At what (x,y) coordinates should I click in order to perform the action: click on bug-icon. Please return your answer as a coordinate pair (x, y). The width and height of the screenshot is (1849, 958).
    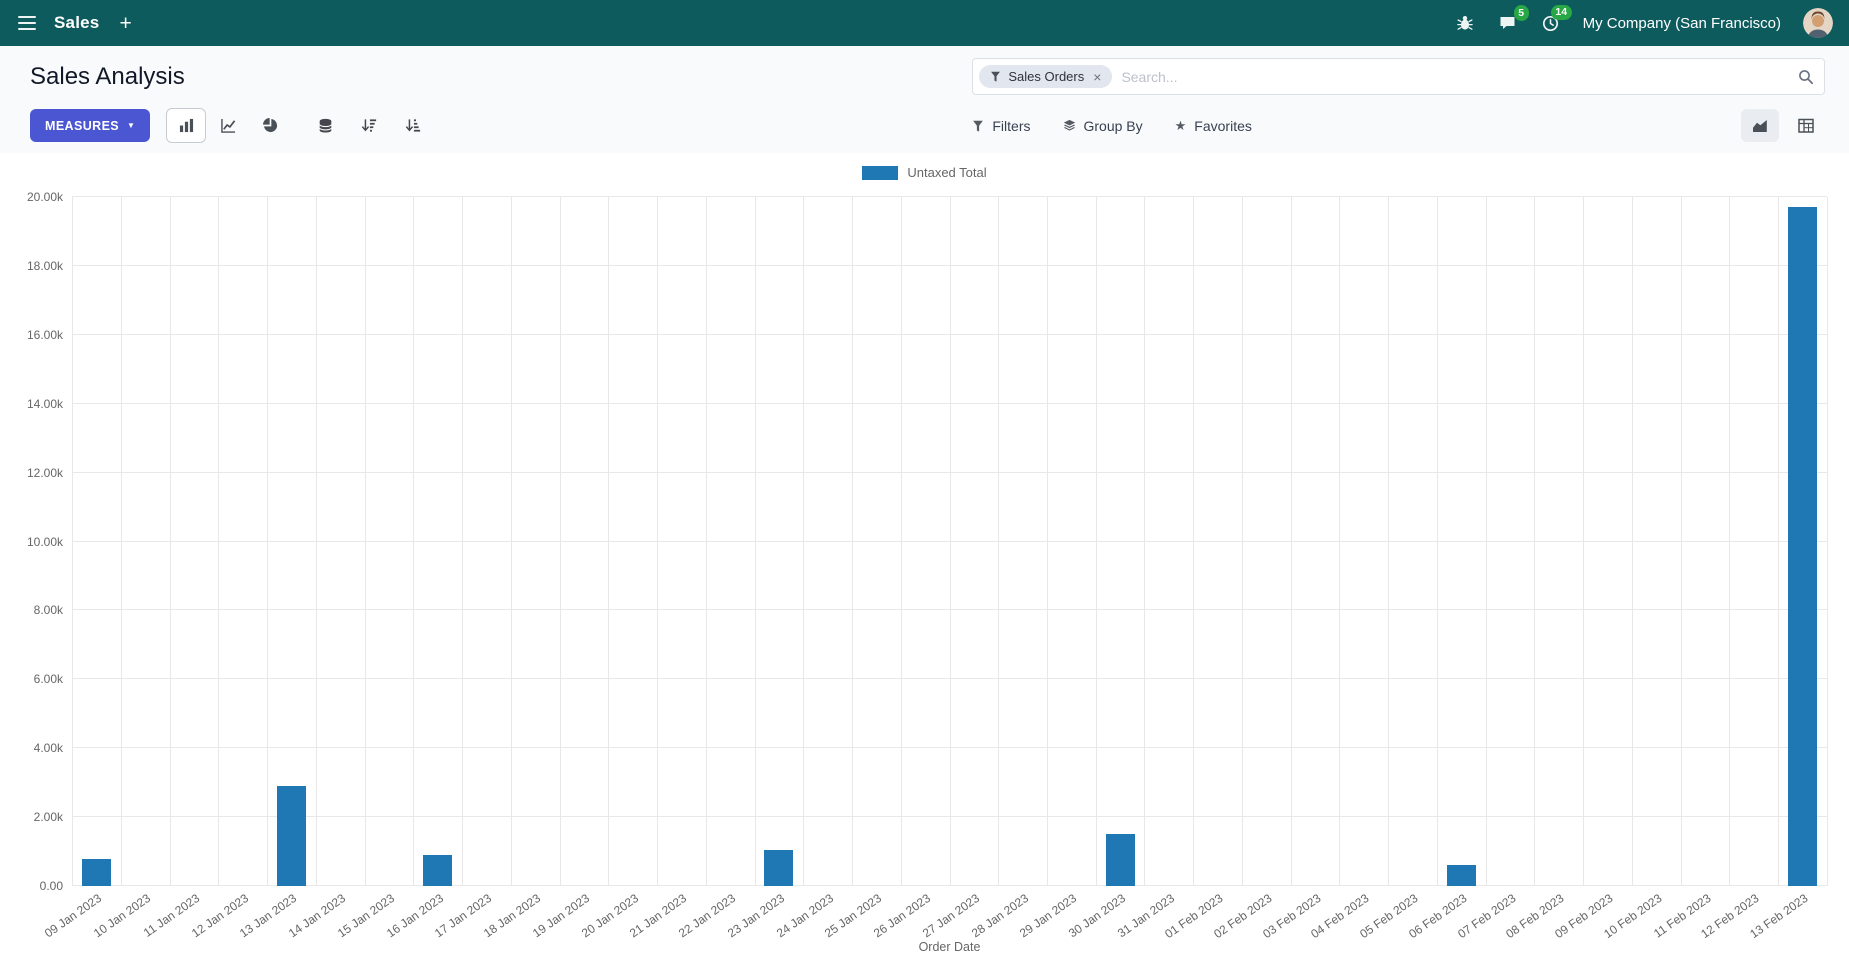
    Looking at the image, I should click on (1464, 23).